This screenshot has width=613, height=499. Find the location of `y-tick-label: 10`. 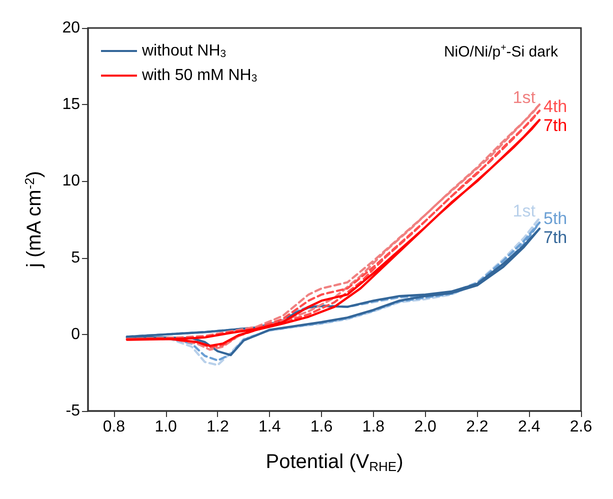

y-tick-label: 10 is located at coordinates (71, 181).